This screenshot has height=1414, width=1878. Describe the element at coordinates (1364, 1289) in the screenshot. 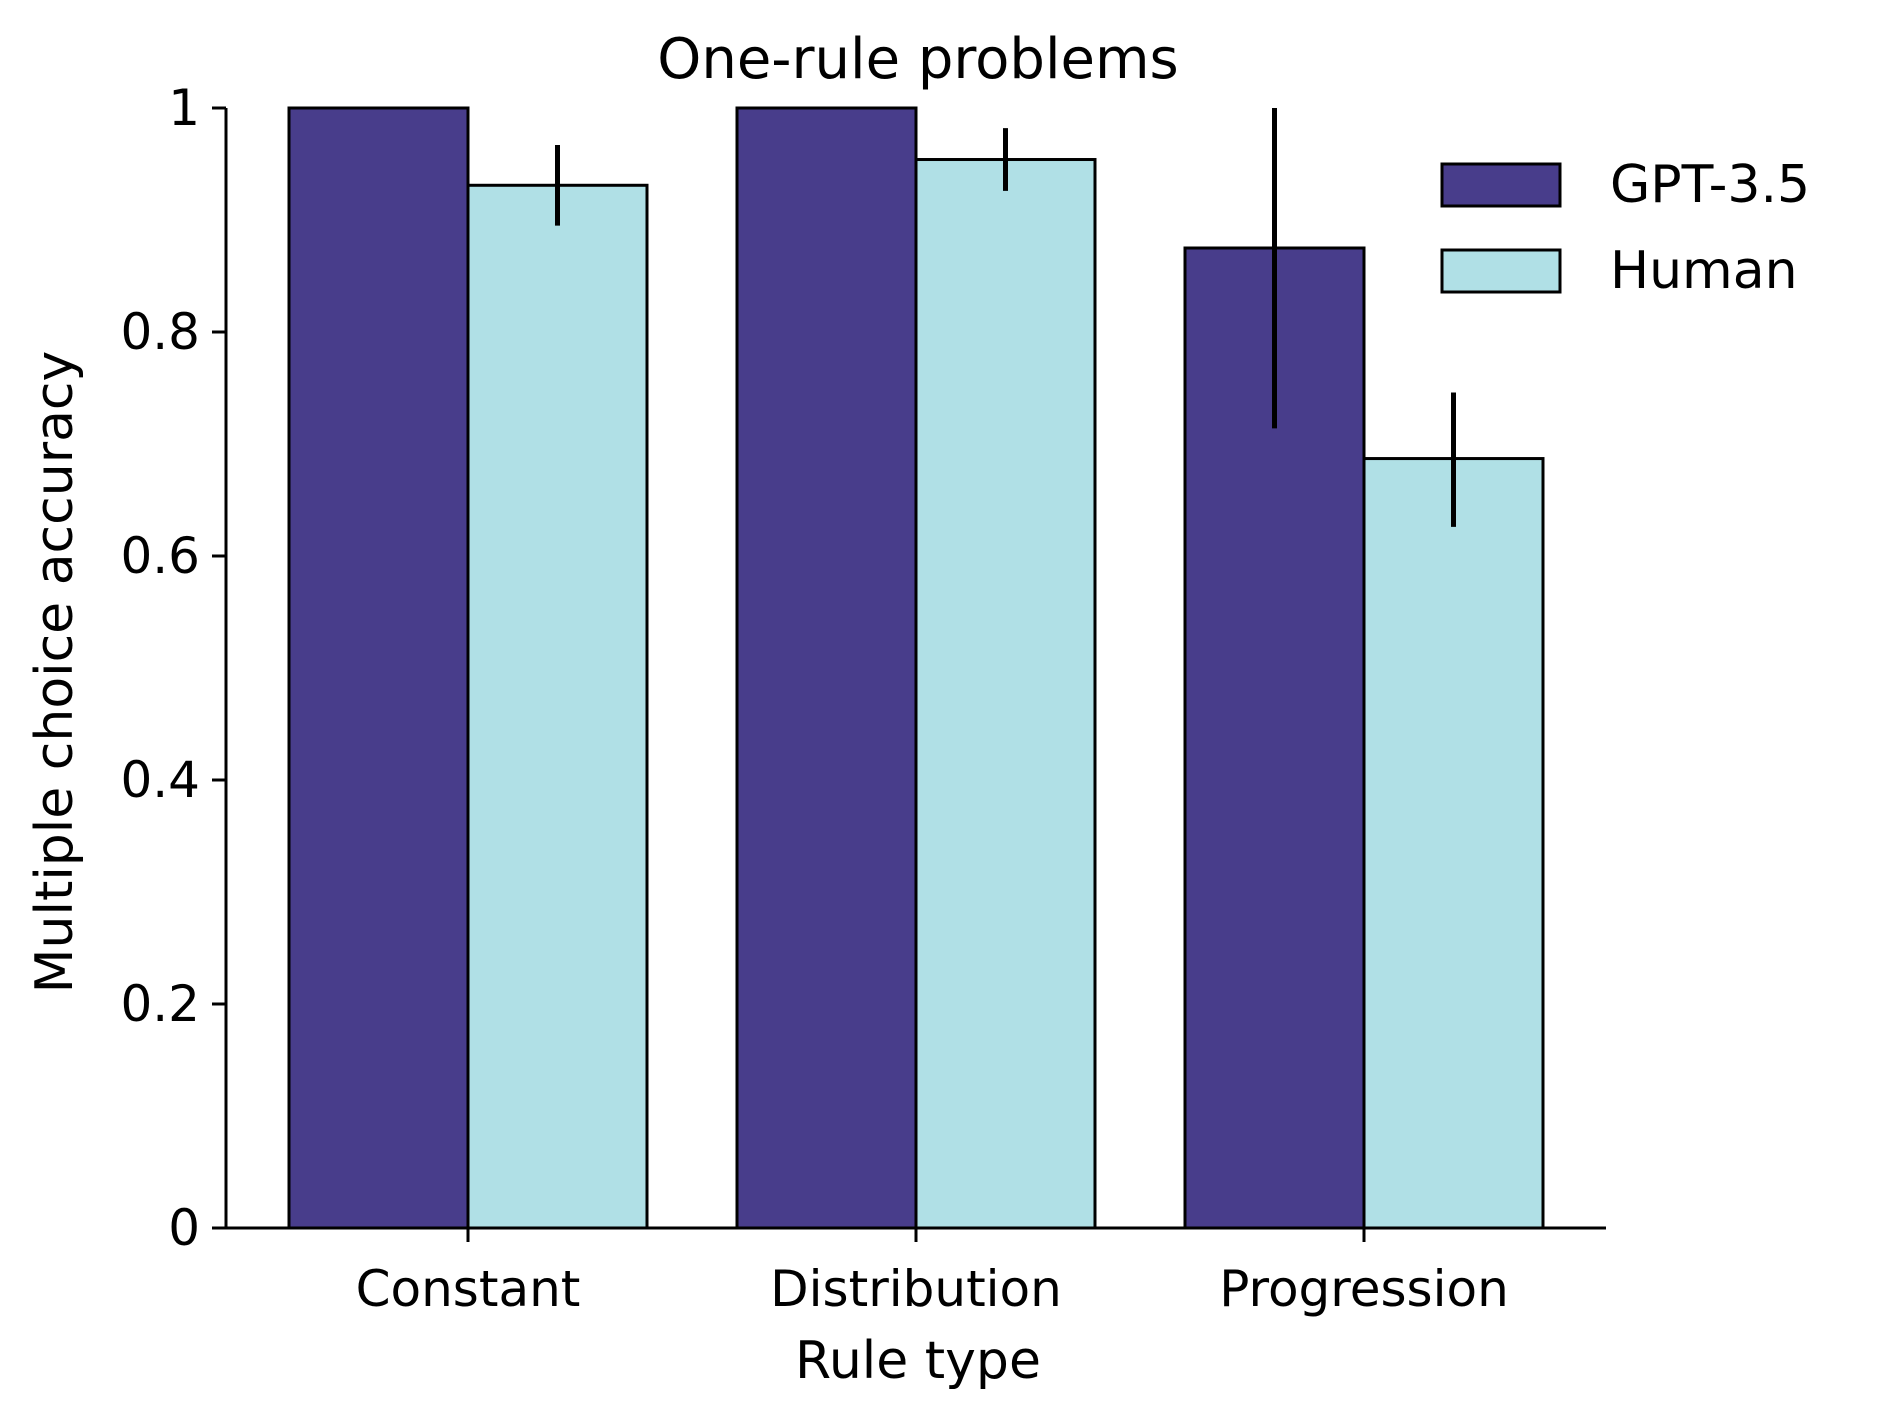

I see `x-tick-label-progression: Progression` at that location.